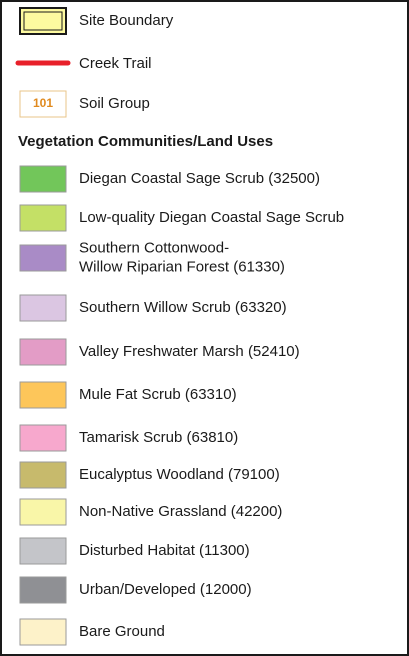  I want to click on legend-label: Non-Native Grassland (42200), so click(180, 511).